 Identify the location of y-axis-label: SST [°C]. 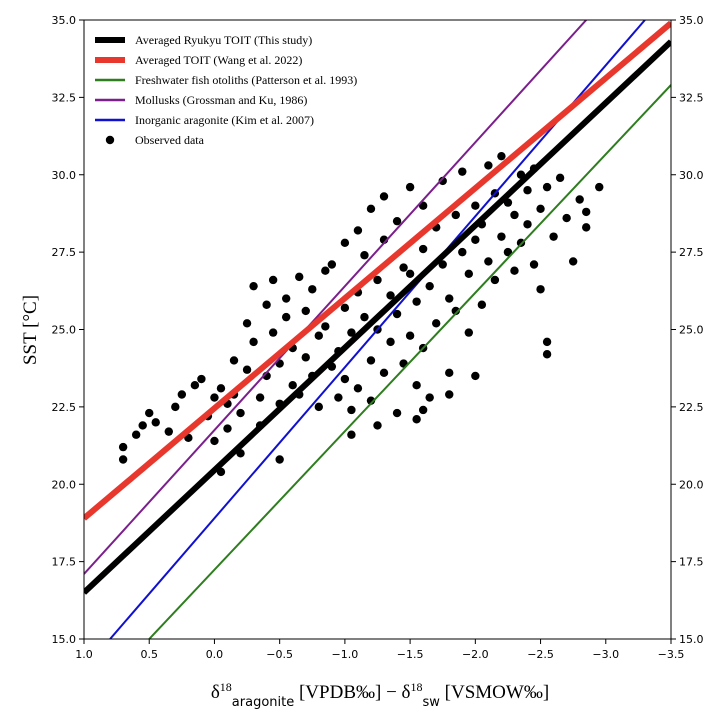
(30, 330).